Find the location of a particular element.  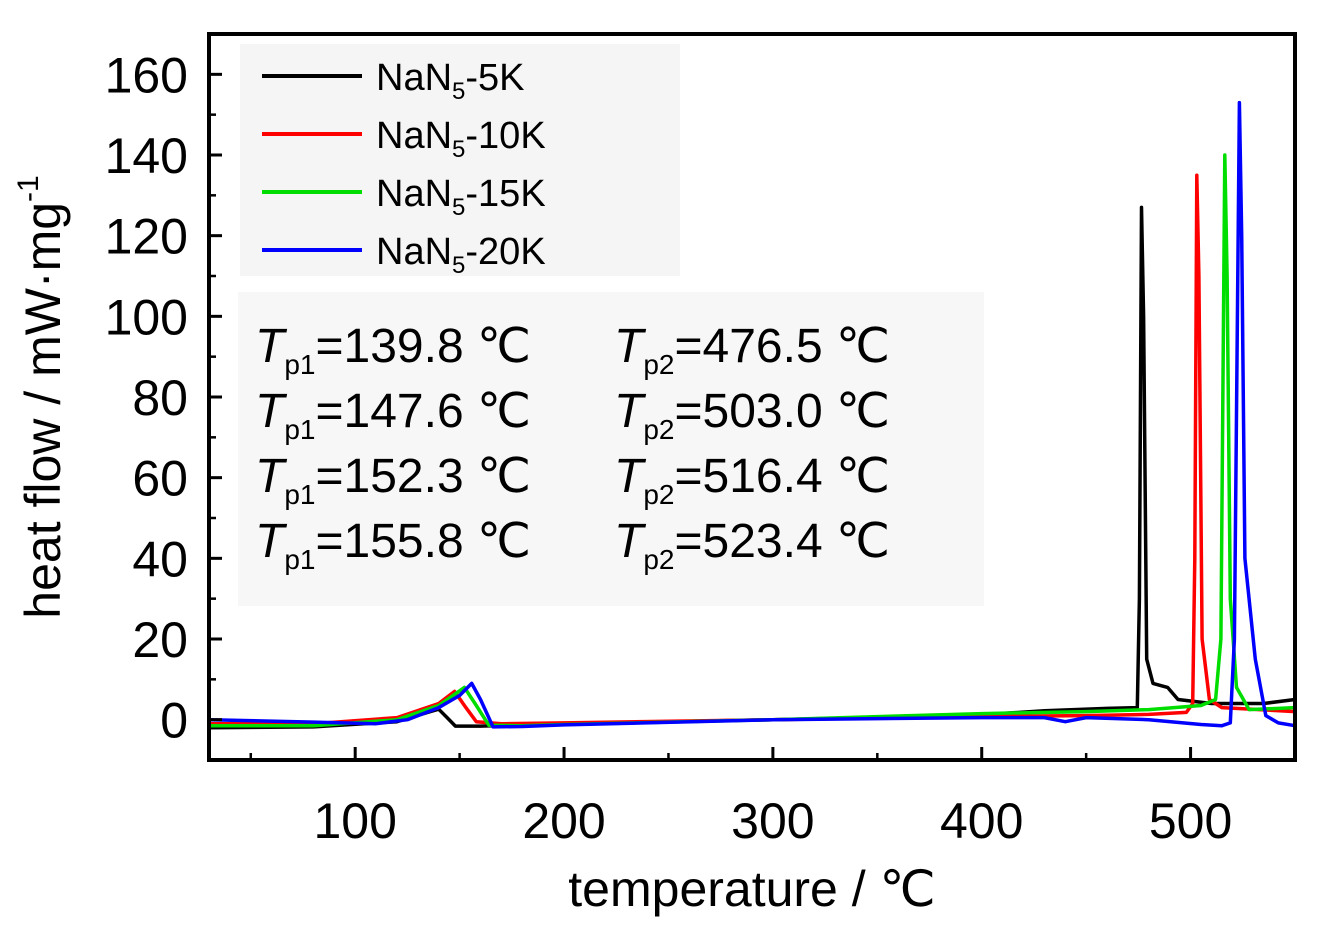

legend-label: NaN5-20K is located at coordinates (461, 255).